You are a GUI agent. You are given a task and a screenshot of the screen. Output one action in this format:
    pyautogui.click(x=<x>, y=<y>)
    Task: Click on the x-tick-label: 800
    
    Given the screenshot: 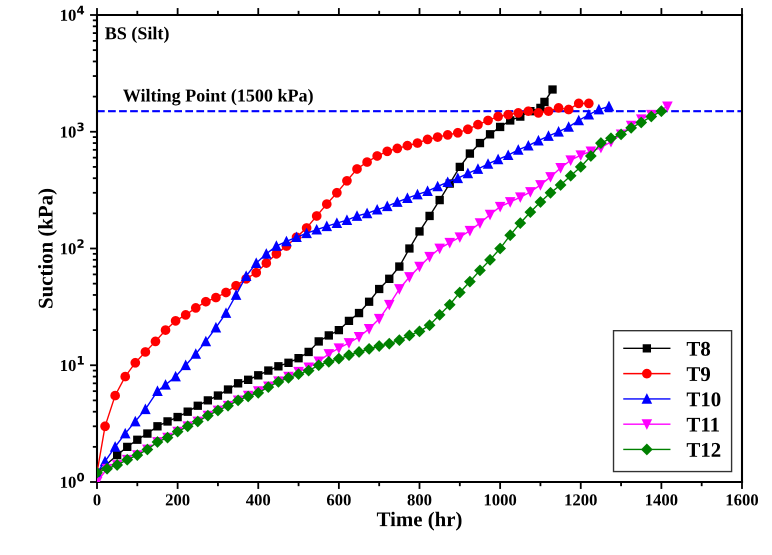 What is the action you would take?
    pyautogui.click(x=420, y=500)
    